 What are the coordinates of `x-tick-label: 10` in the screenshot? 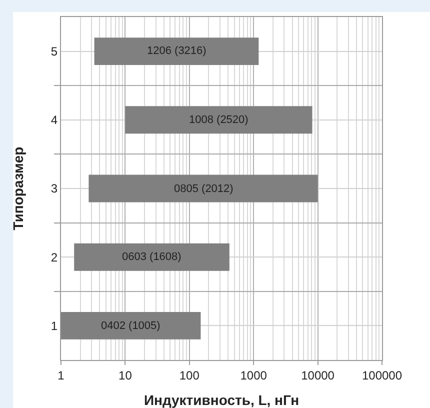 It's located at (125, 375).